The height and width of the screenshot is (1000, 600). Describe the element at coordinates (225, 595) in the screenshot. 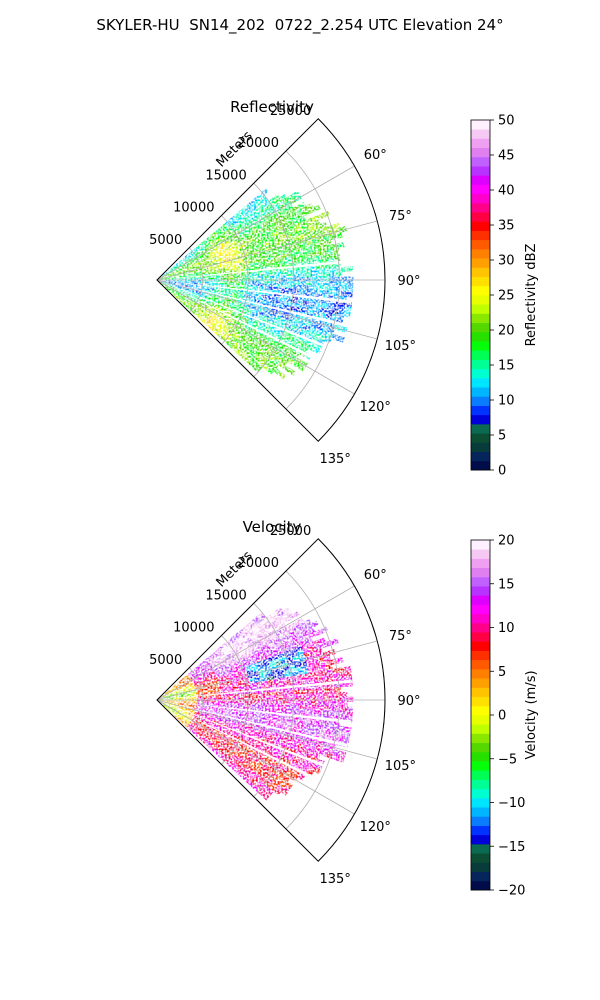

I see `range-tick-label: 15000` at that location.